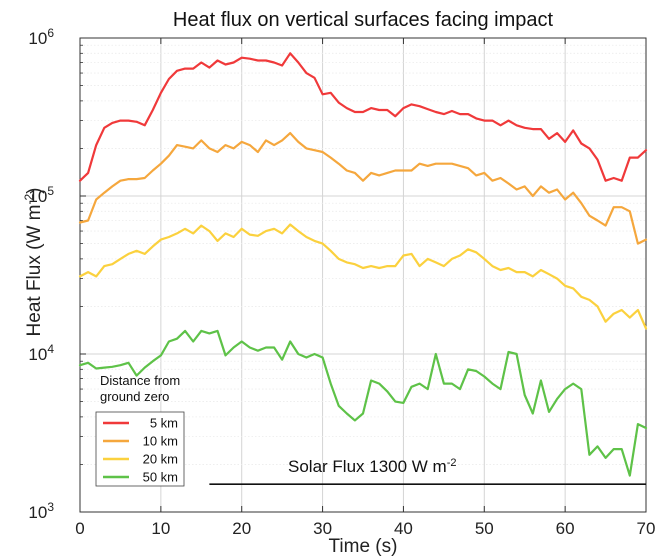  I want to click on x-axis-label: Time (s), so click(363, 546).